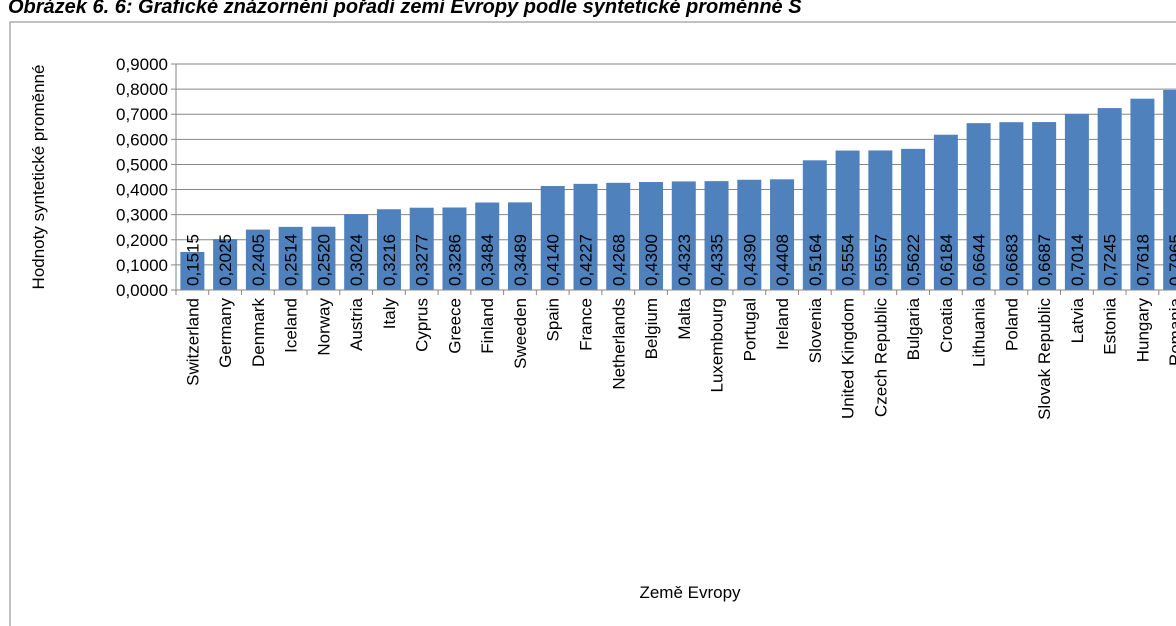  What do you see at coordinates (258, 332) in the screenshot?
I see `x-tick-label: Denmark` at bounding box center [258, 332].